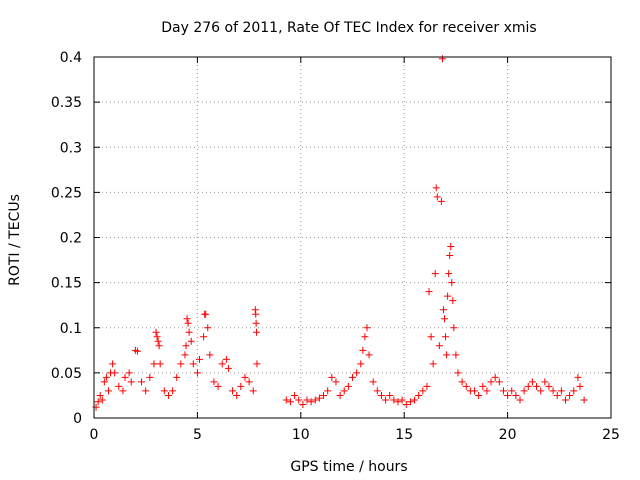 Image resolution: width=640 pixels, height=480 pixels. Describe the element at coordinates (404, 435) in the screenshot. I see `x-tick-label-3: 15` at that location.